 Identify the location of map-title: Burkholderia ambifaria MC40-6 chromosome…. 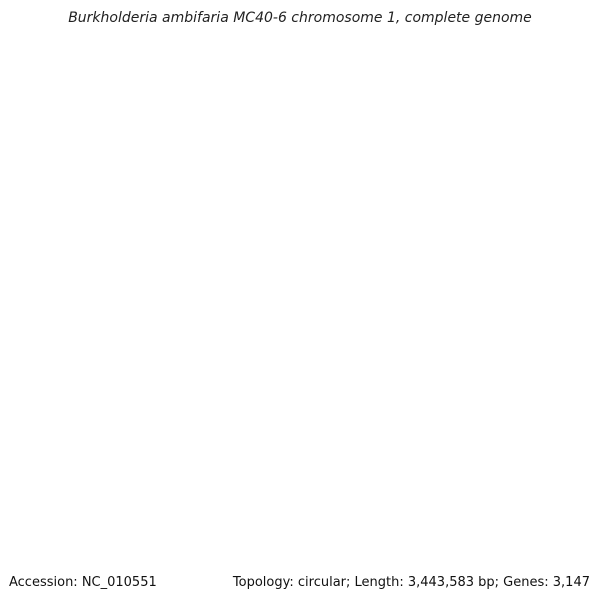
(300, 18).